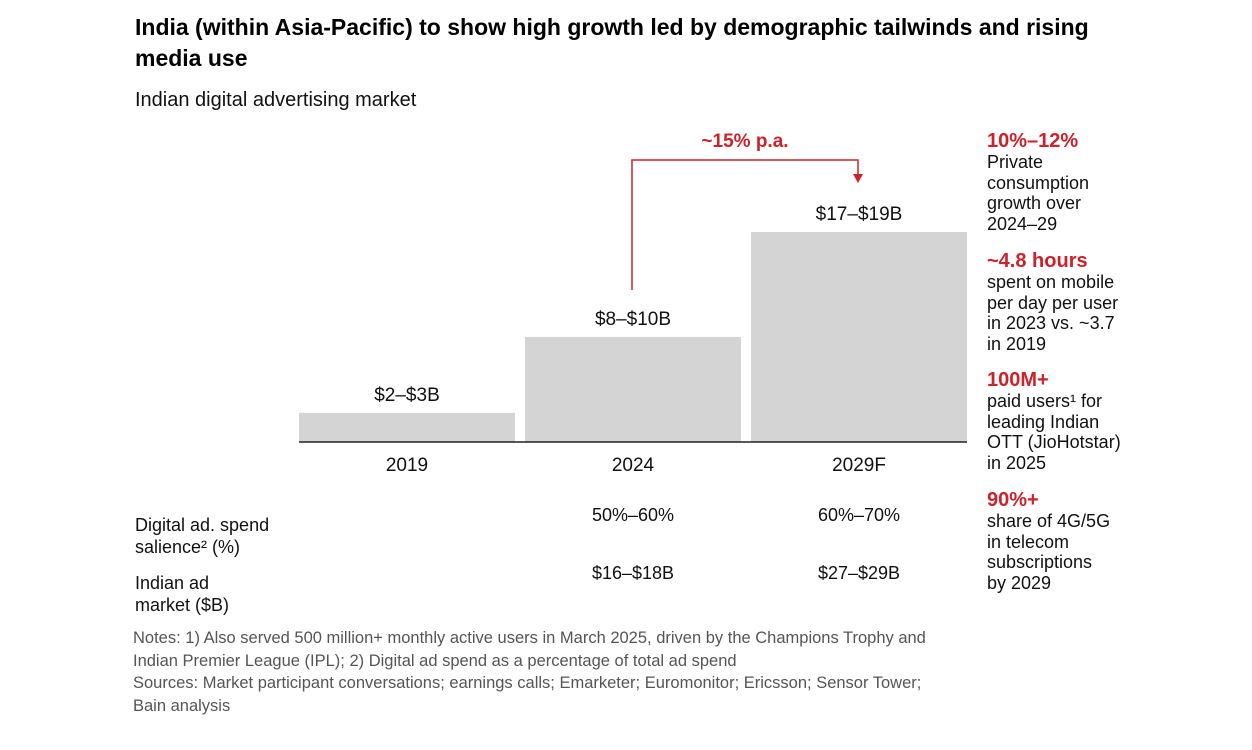 The image size is (1252, 750). I want to click on data-label: $8–$10B, so click(633, 319).